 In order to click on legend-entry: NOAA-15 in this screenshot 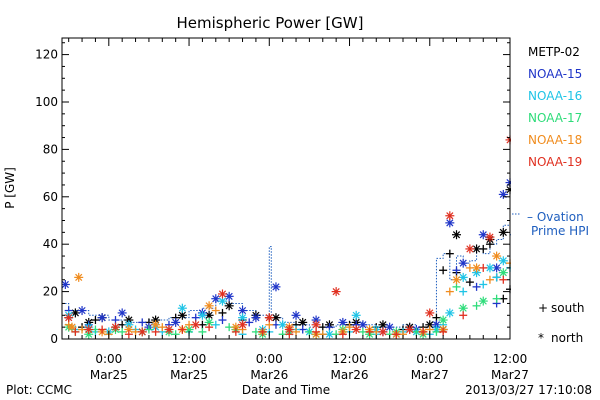, I will do `click(555, 74)`.